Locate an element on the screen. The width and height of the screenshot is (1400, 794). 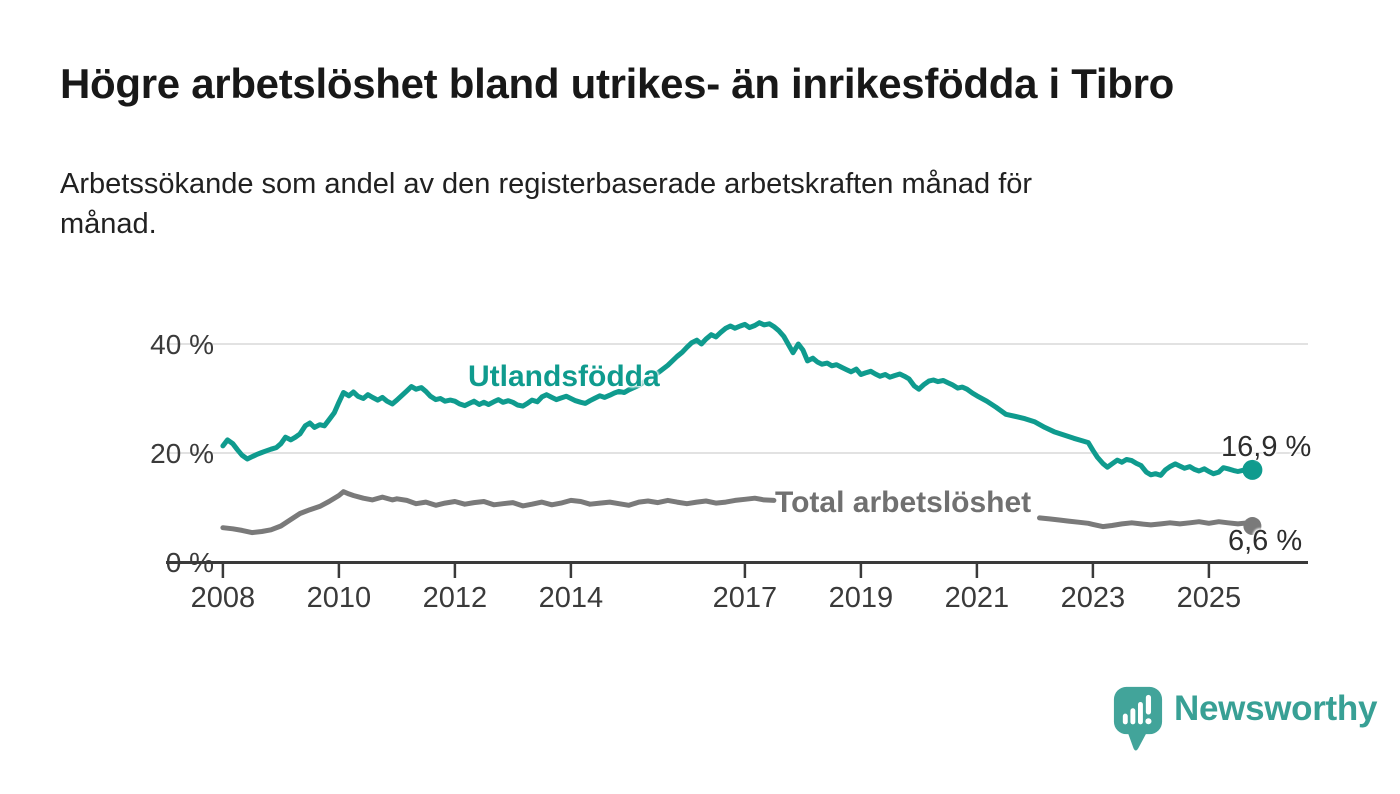
end-value-label-utlandsfodda: 16,9 % is located at coordinates (1266, 447).